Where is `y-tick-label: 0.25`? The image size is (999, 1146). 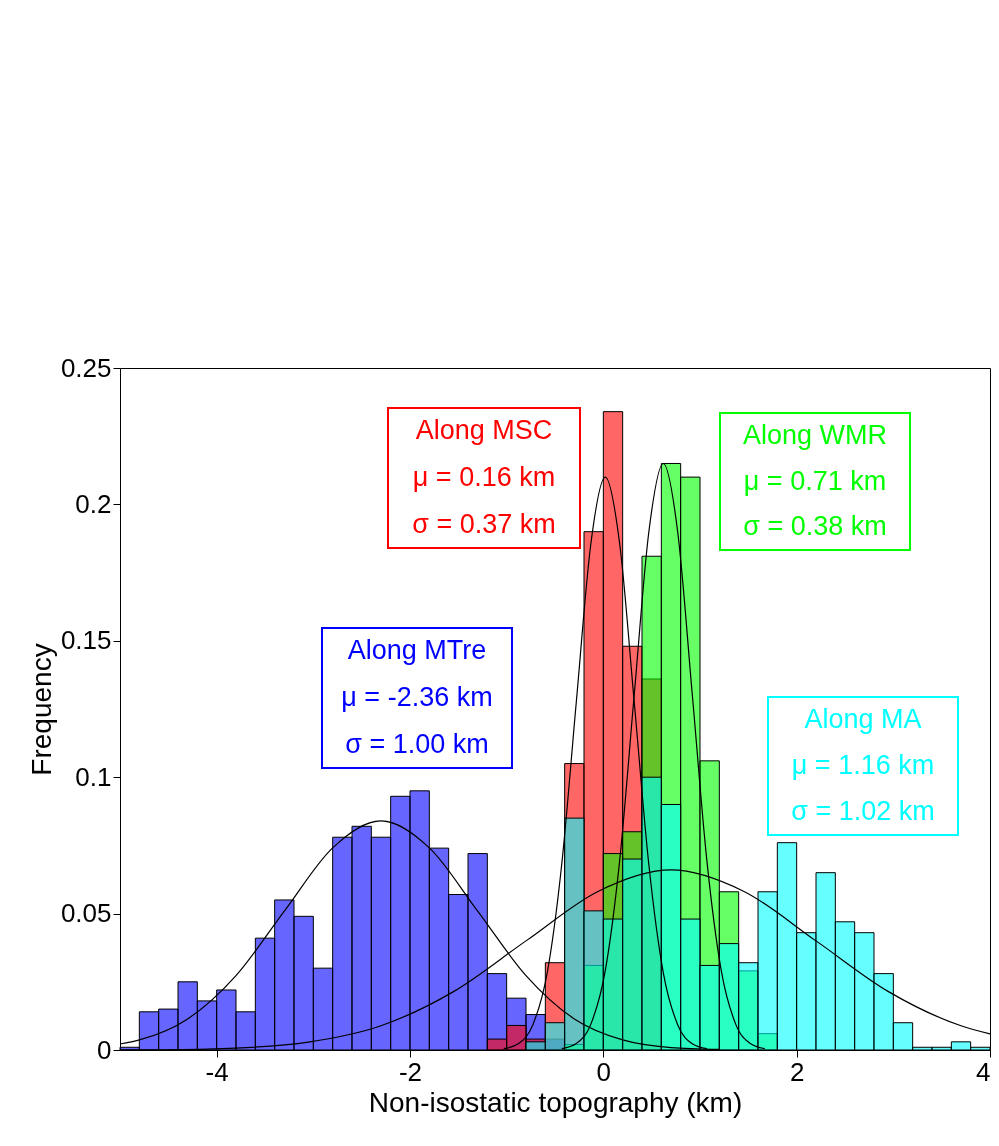
y-tick-label: 0.25 is located at coordinates (86, 367).